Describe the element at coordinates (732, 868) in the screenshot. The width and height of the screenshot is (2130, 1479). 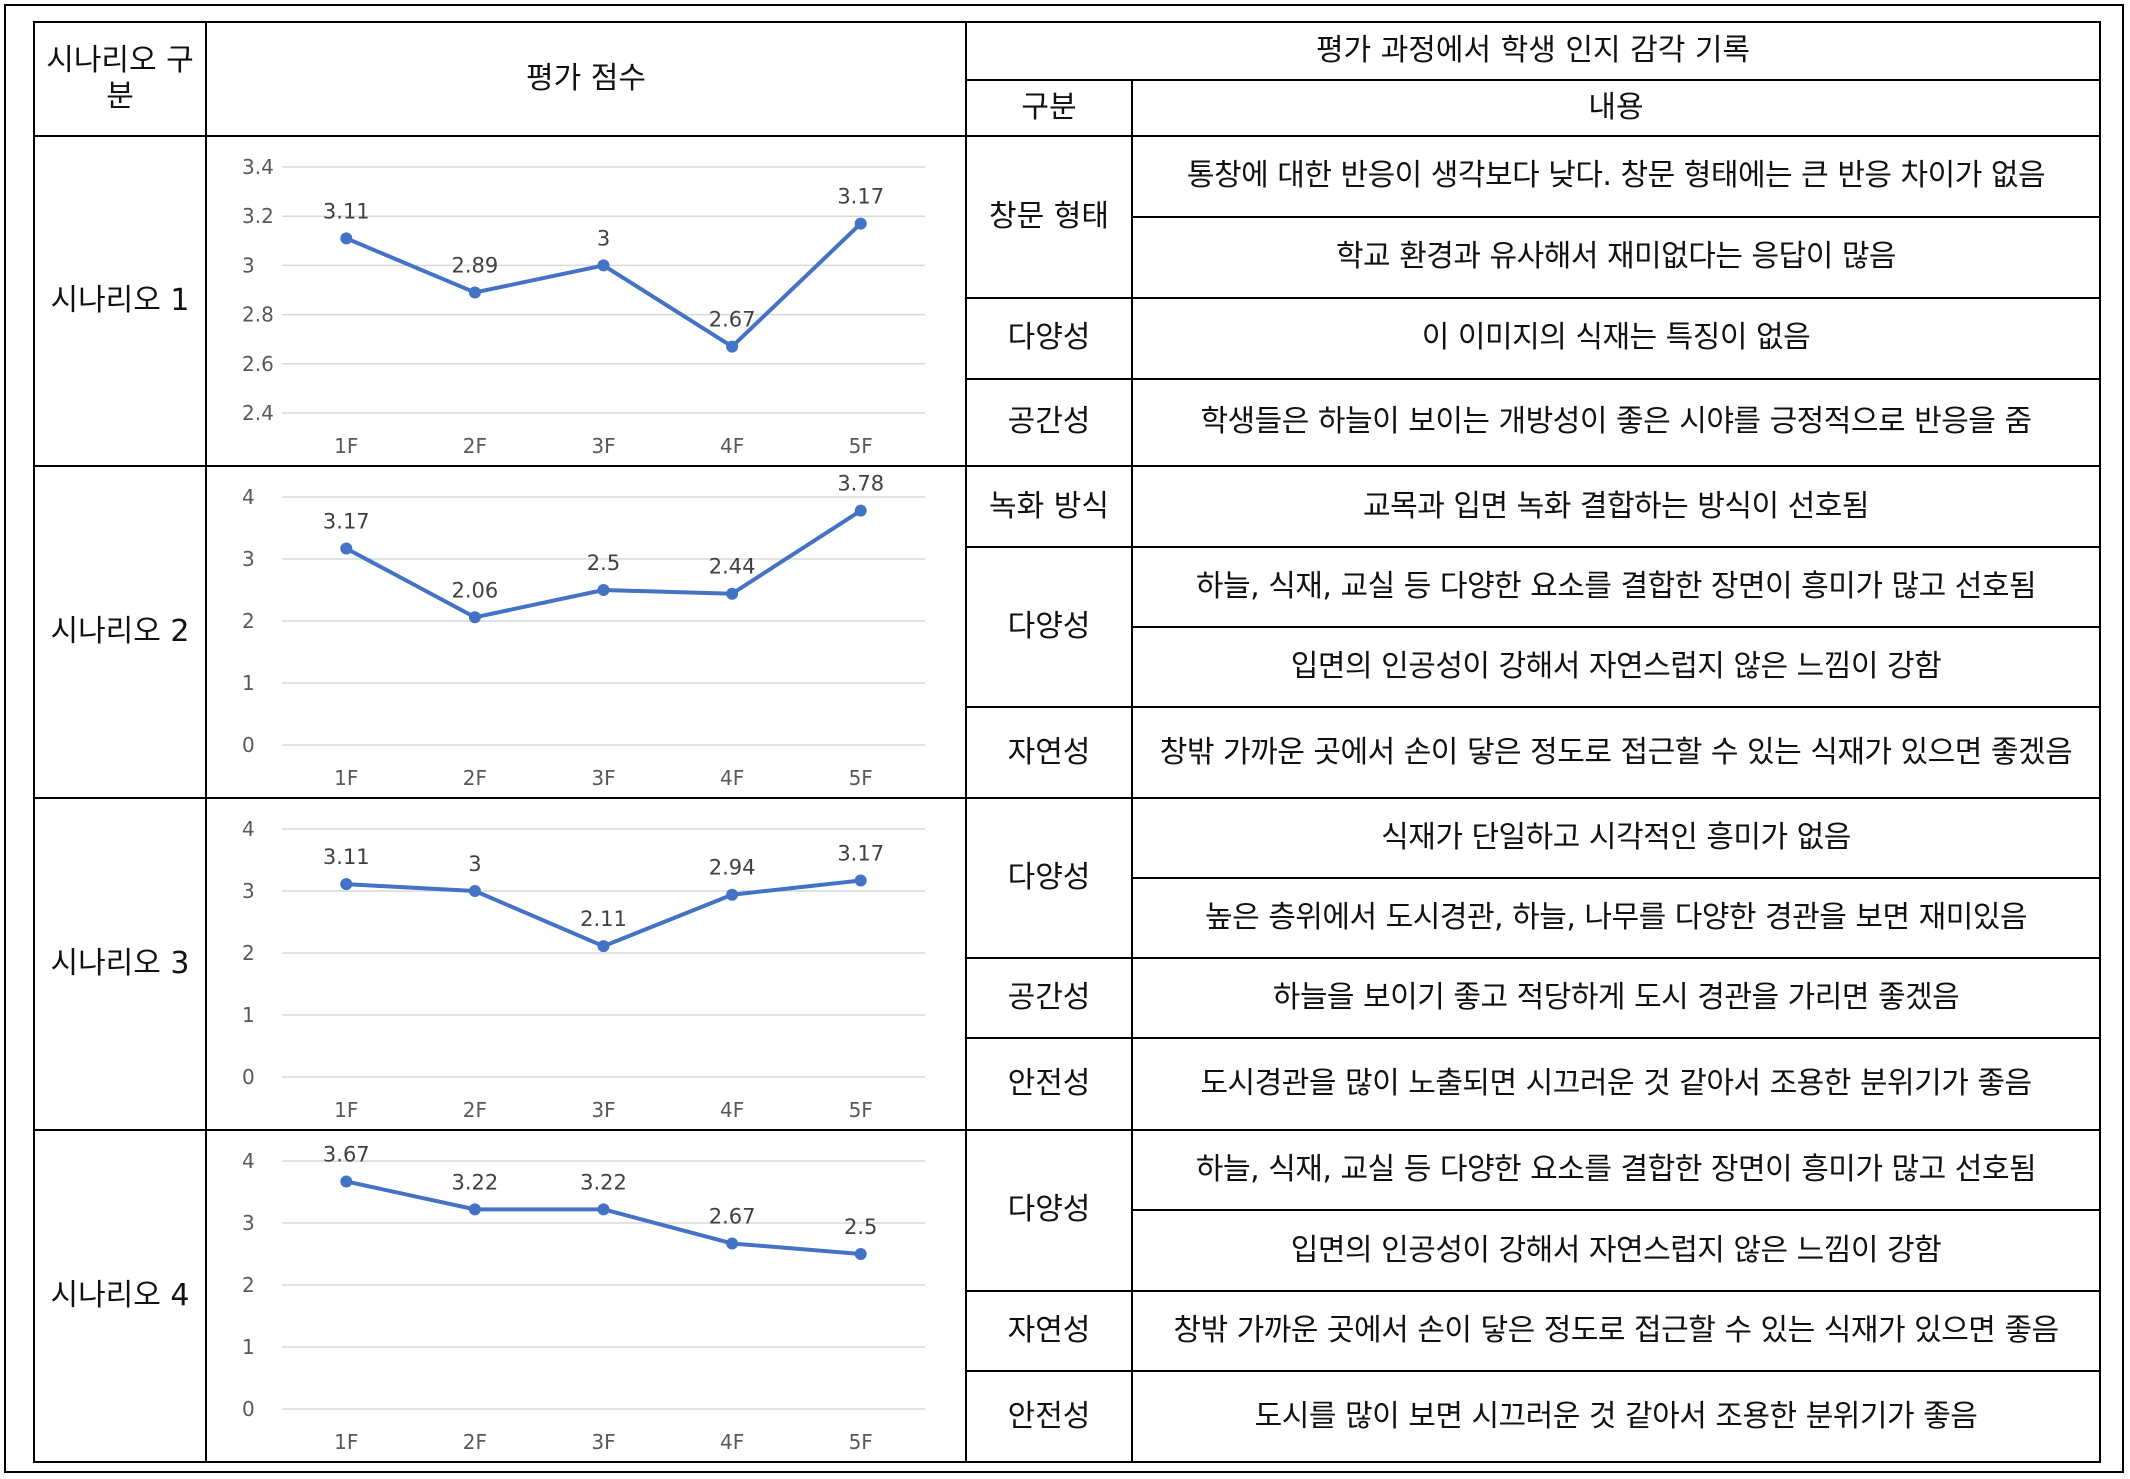
I see `data-label: 2.94` at that location.